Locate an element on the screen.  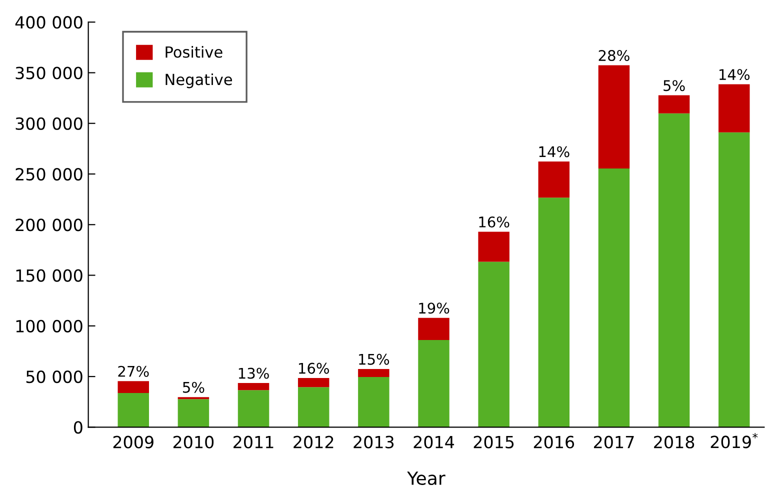
y-tick-label: 100 000 is located at coordinates (49, 326).